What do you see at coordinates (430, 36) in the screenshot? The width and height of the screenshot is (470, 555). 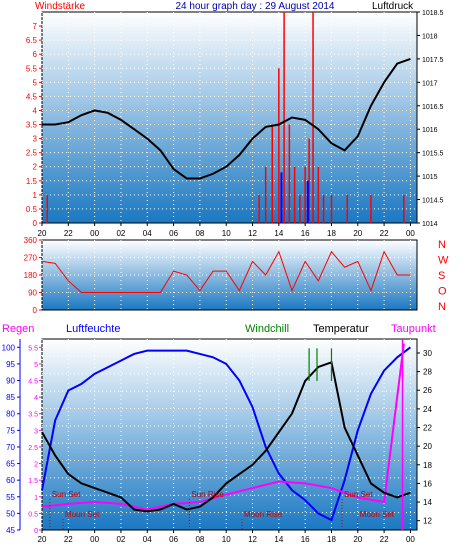 I see `pressure-tick-label: 1018` at bounding box center [430, 36].